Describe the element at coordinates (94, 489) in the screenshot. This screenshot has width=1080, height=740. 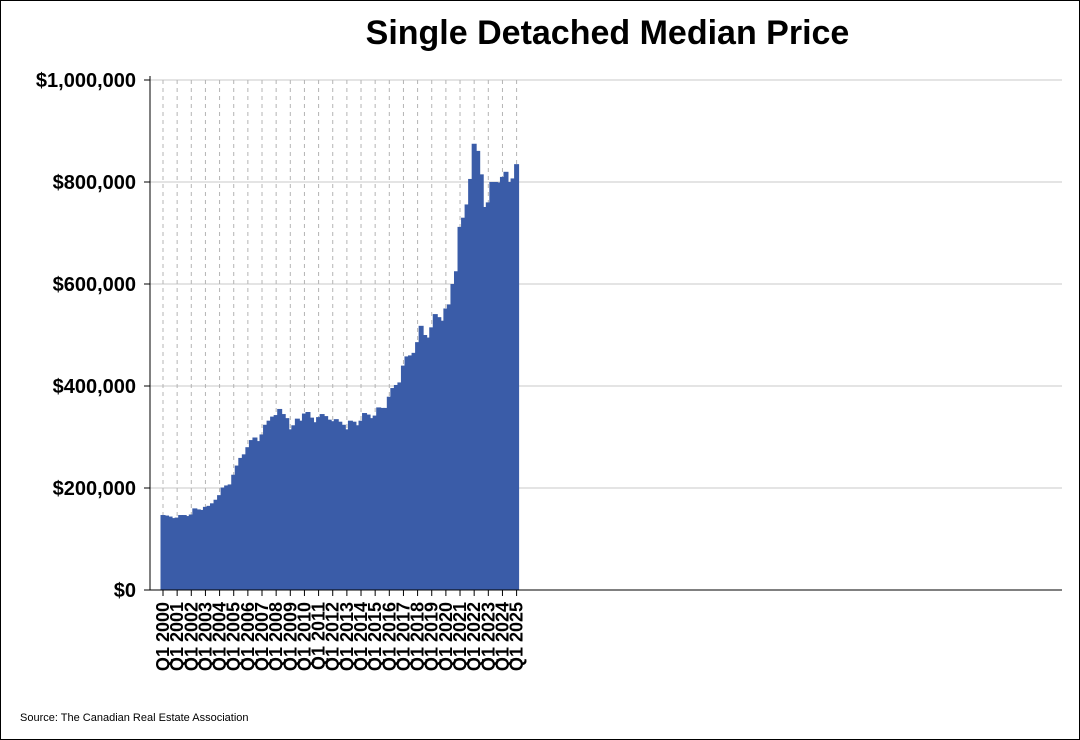
I see `y-tick-label: $200,000` at that location.